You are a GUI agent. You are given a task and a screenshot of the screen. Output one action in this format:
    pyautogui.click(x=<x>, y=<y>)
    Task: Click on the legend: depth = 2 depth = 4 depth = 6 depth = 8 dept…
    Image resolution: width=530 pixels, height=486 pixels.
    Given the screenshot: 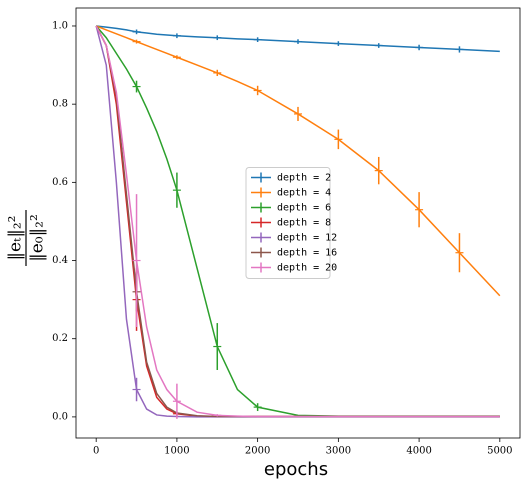 What is the action you would take?
    pyautogui.click(x=291, y=223)
    